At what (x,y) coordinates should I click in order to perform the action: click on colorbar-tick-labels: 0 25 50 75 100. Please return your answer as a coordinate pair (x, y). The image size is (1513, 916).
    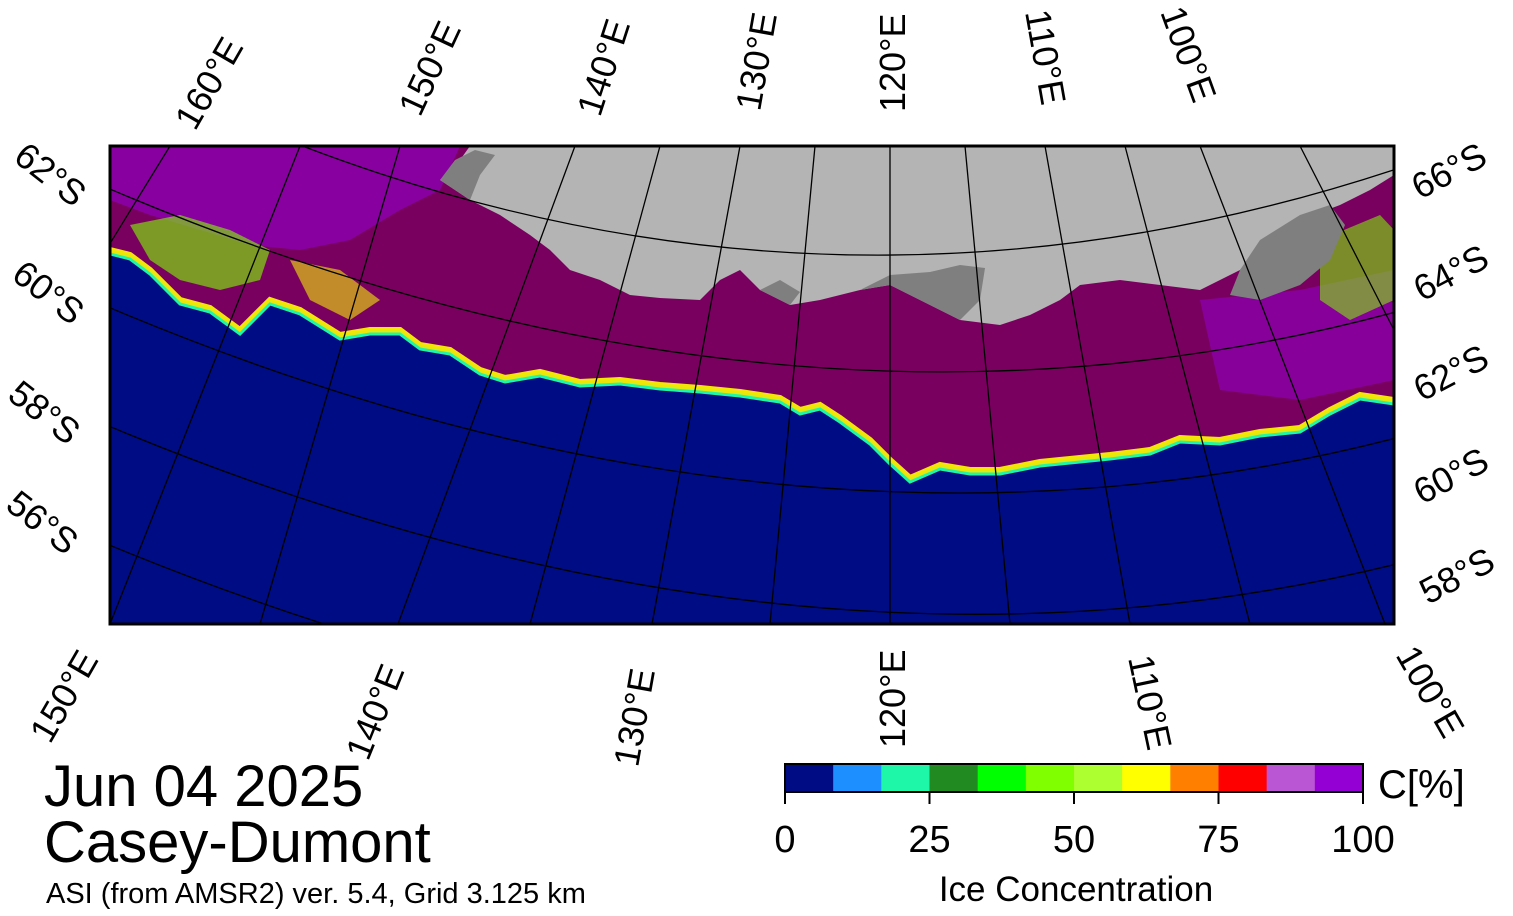
    Looking at the image, I should click on (1084, 840).